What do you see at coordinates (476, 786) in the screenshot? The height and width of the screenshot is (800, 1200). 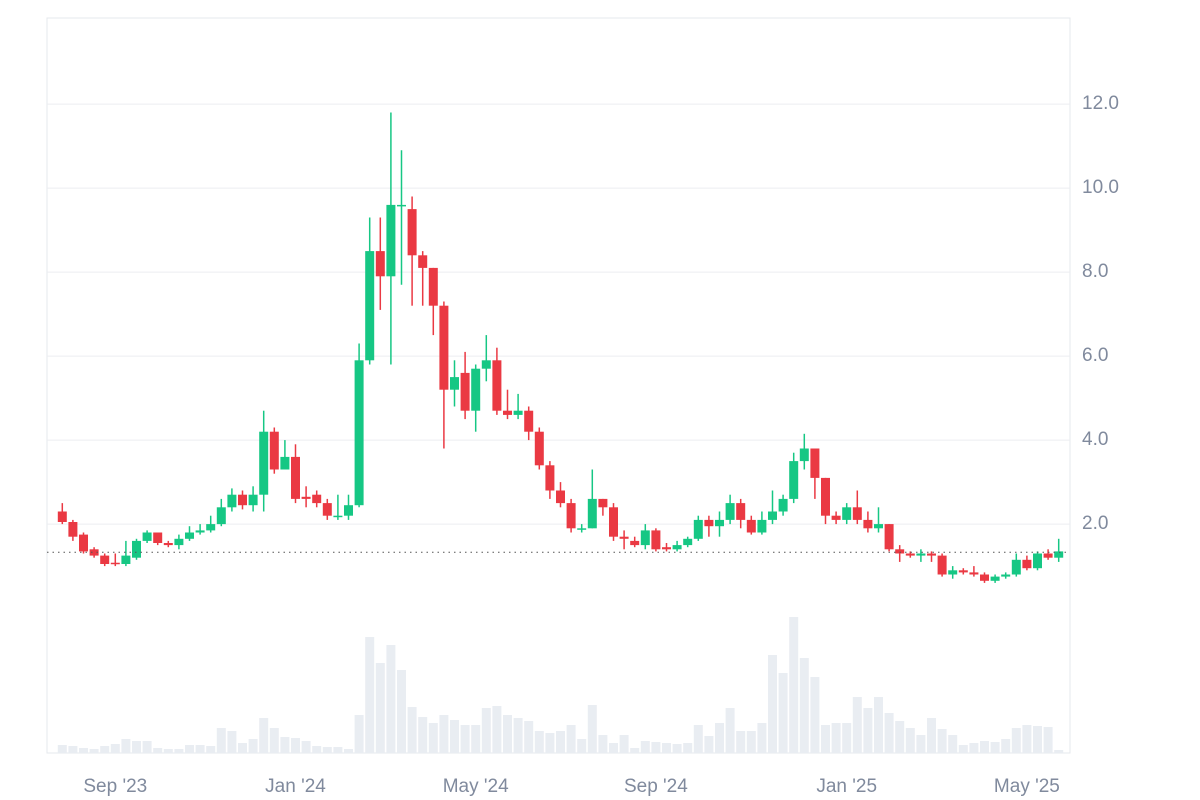 I see `x-tick-label: May '24` at bounding box center [476, 786].